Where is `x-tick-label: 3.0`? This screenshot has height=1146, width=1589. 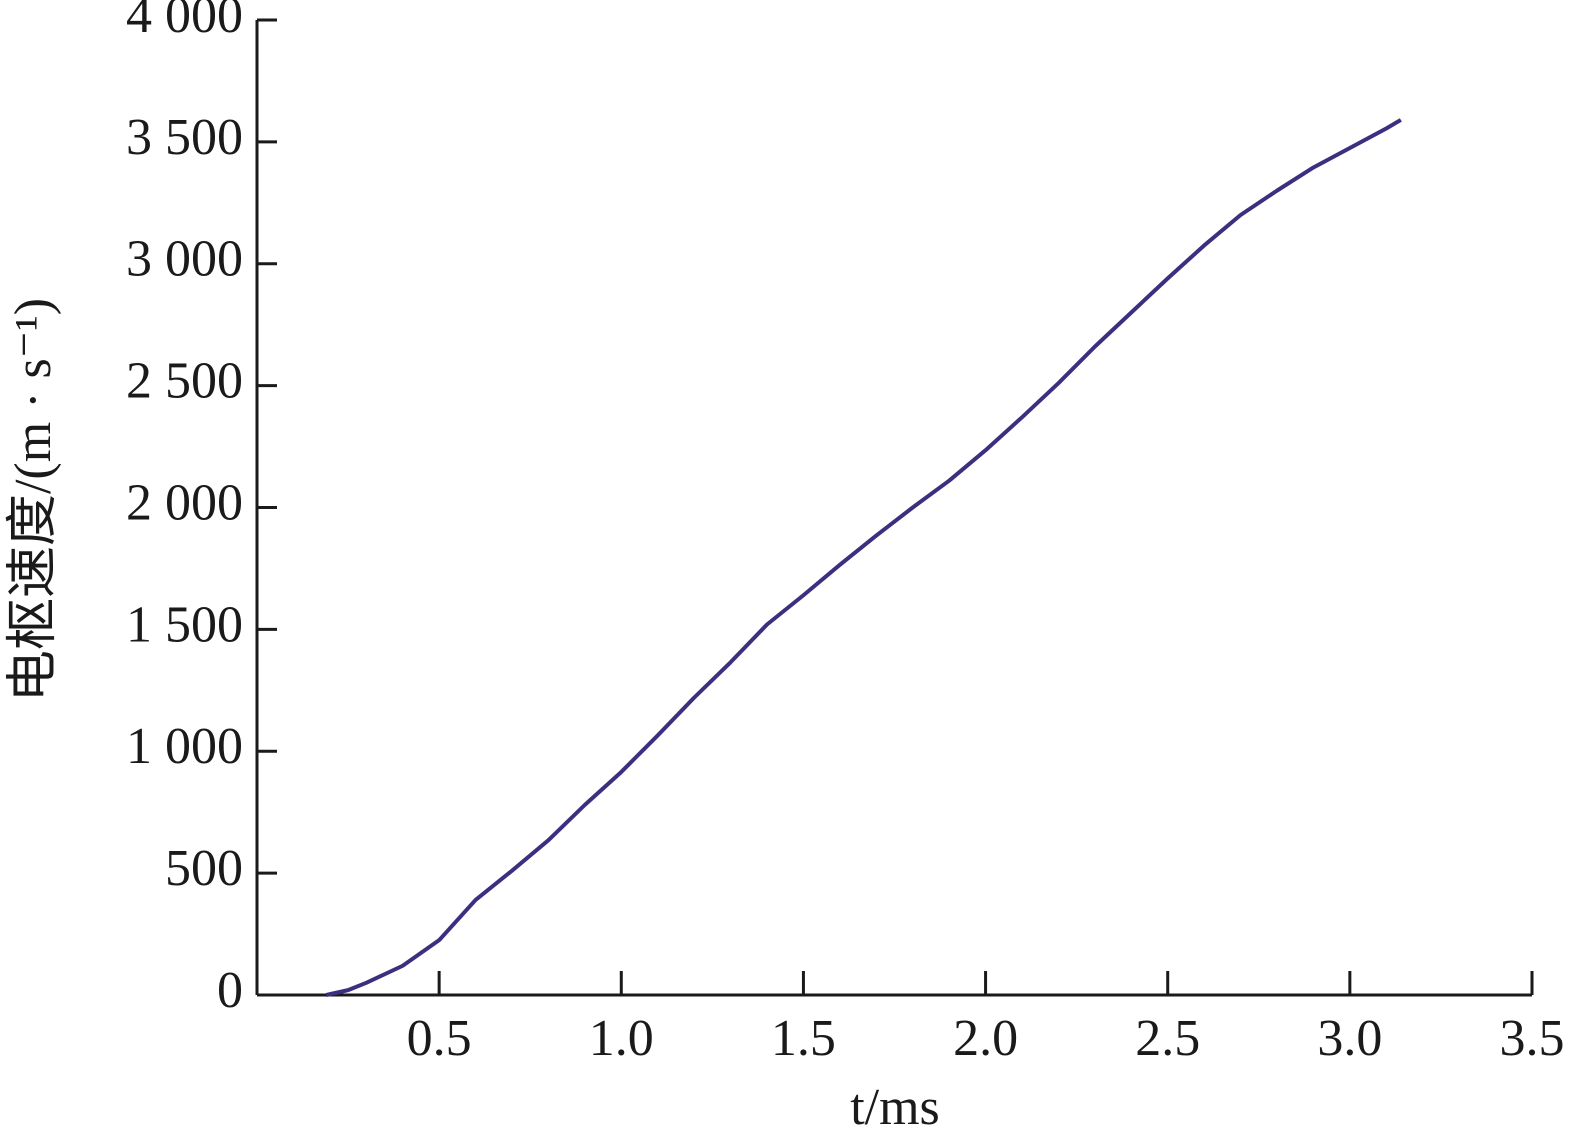
x-tick-label: 3.0 is located at coordinates (1349, 1038).